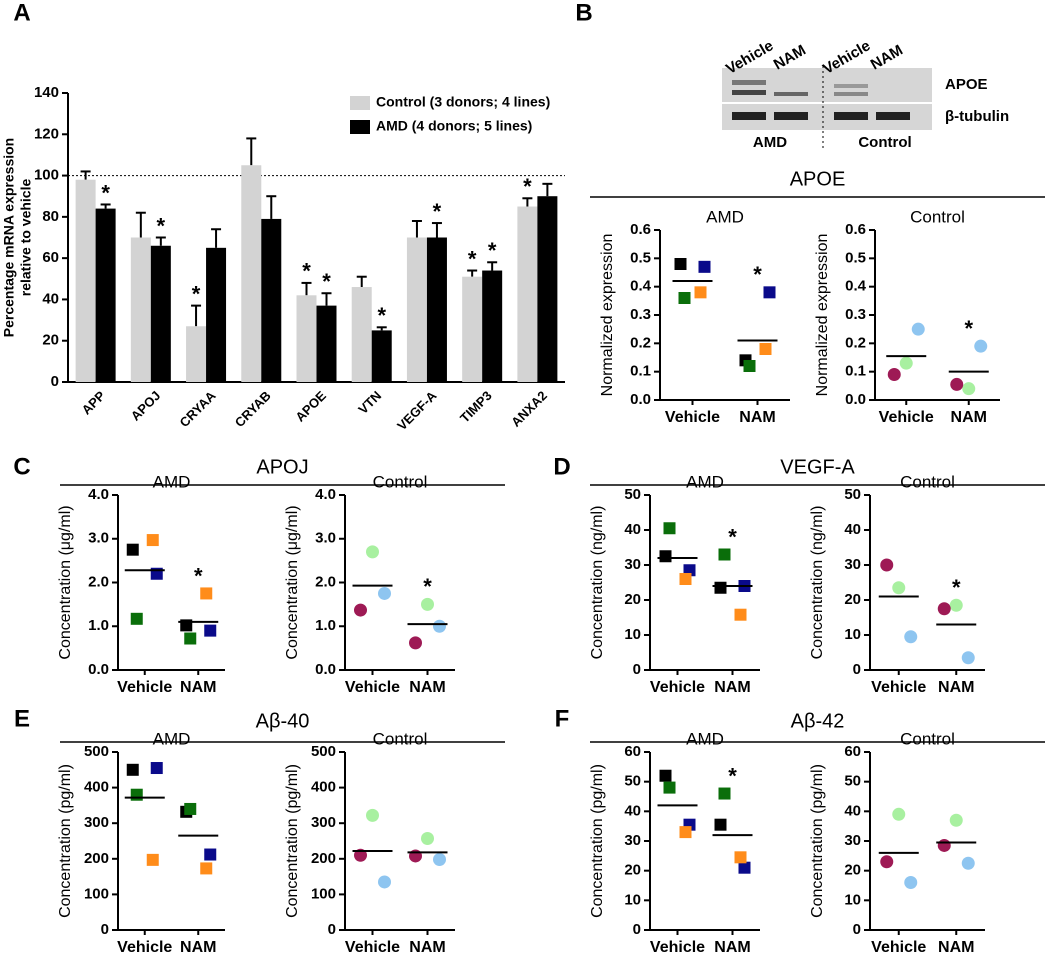 This screenshot has height=961, width=1050. I want to click on section-title: VEGF-A, so click(817, 467).